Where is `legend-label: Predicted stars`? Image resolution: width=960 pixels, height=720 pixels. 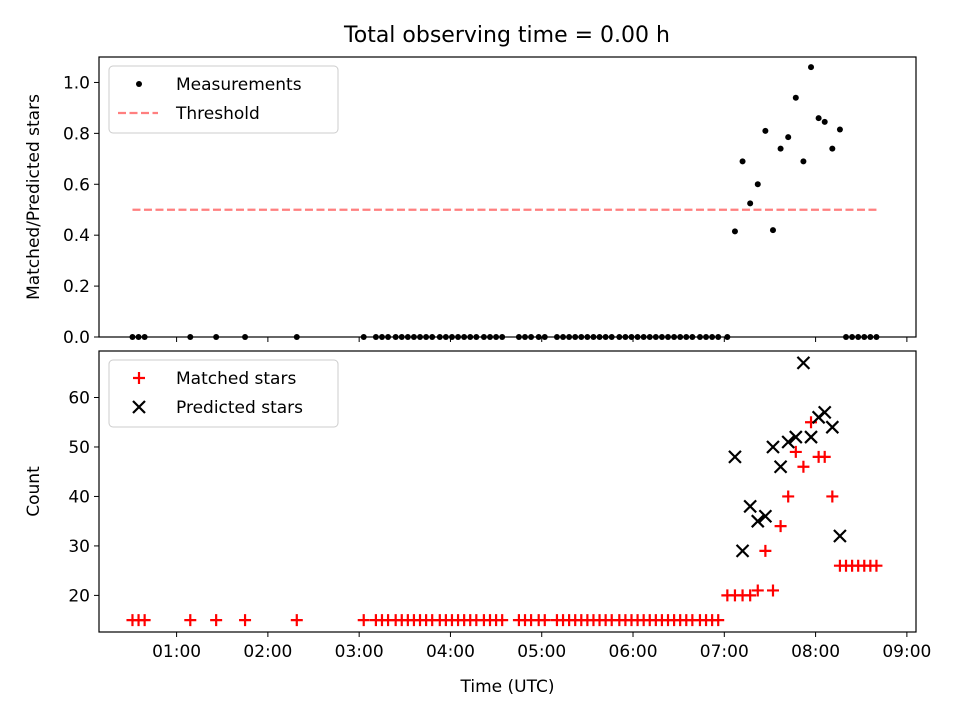 legend-label: Predicted stars is located at coordinates (239, 408).